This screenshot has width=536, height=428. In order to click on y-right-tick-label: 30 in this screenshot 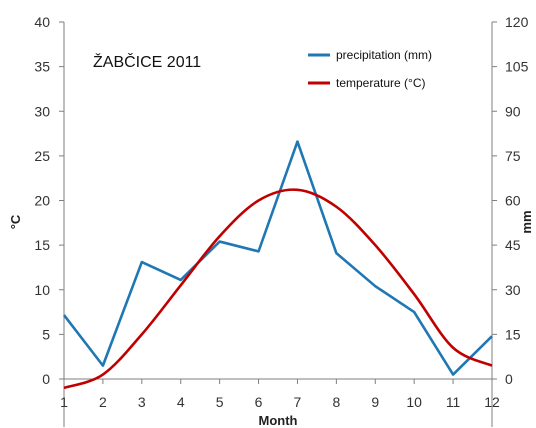, I will do `click(513, 290)`.